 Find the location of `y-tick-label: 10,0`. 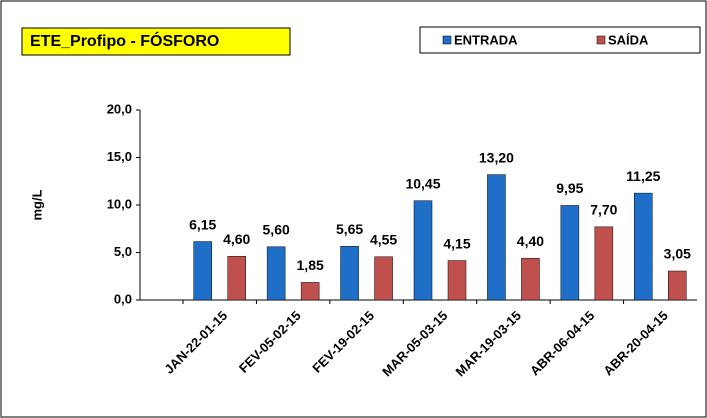

y-tick-label: 10,0 is located at coordinates (119, 203).